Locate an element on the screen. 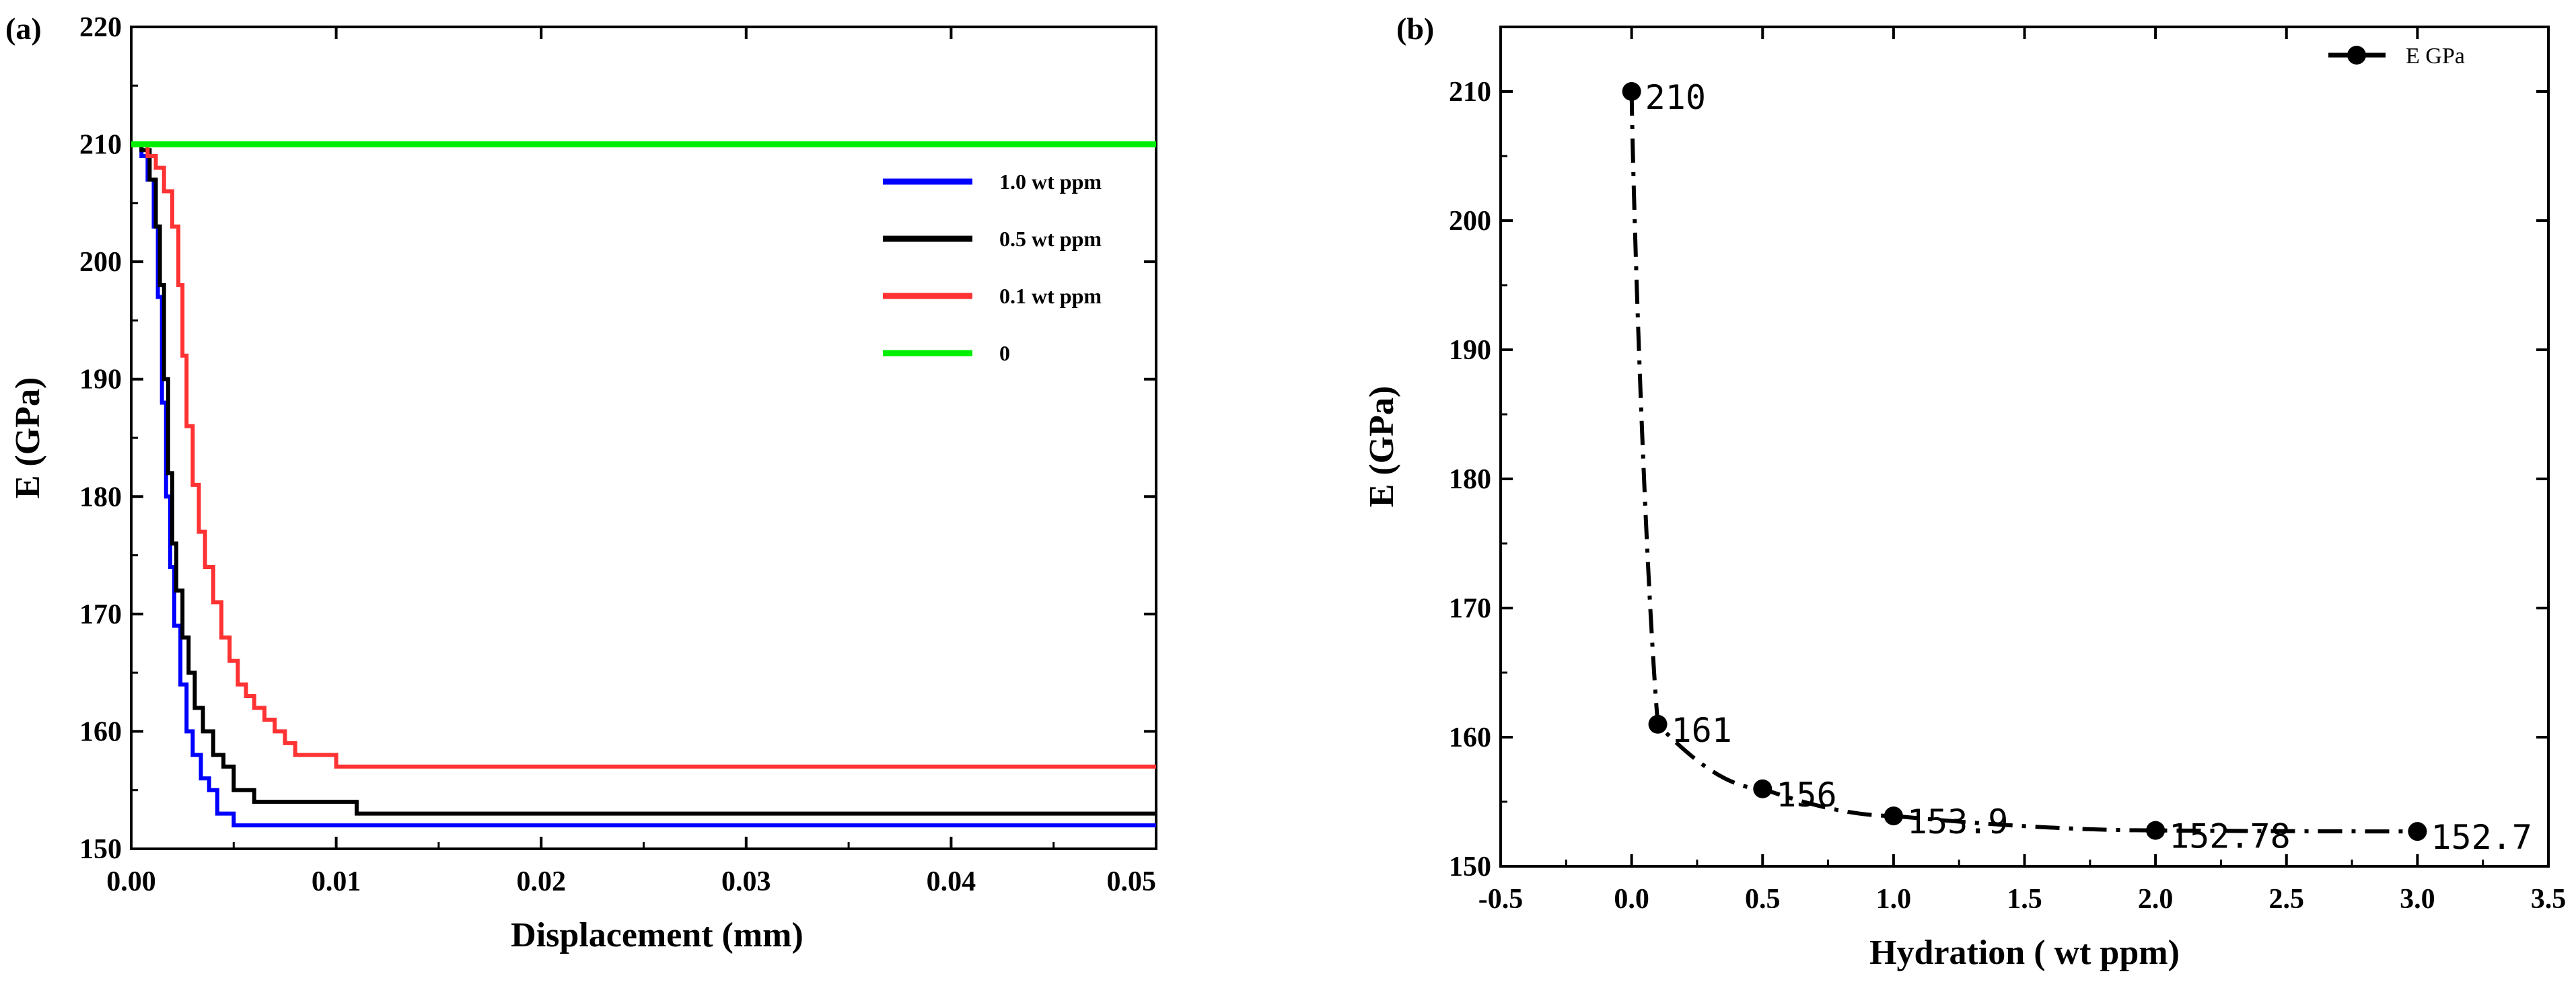 This screenshot has width=2576, height=982. x-tick-label: 0.00 is located at coordinates (131, 881).